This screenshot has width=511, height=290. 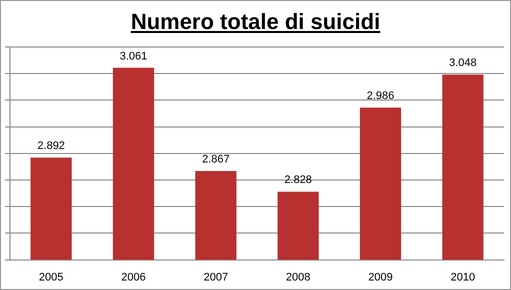 I want to click on chart-title: Numero totale di suicidi, so click(x=255, y=22).